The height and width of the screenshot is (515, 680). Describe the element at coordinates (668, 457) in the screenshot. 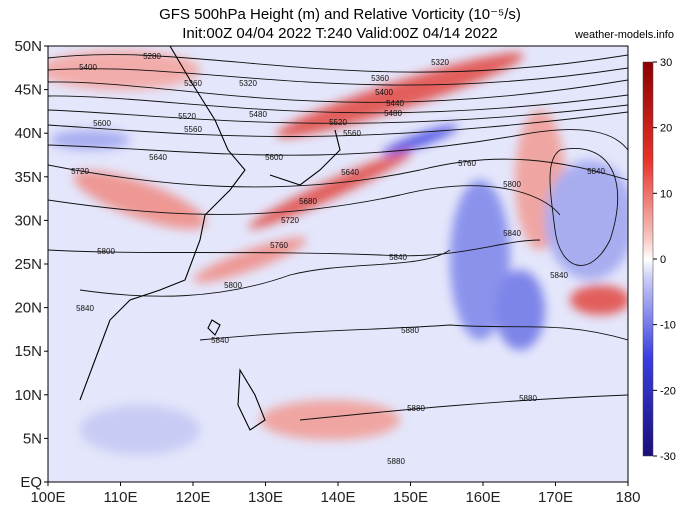

I see `colorbar-label: -30` at that location.